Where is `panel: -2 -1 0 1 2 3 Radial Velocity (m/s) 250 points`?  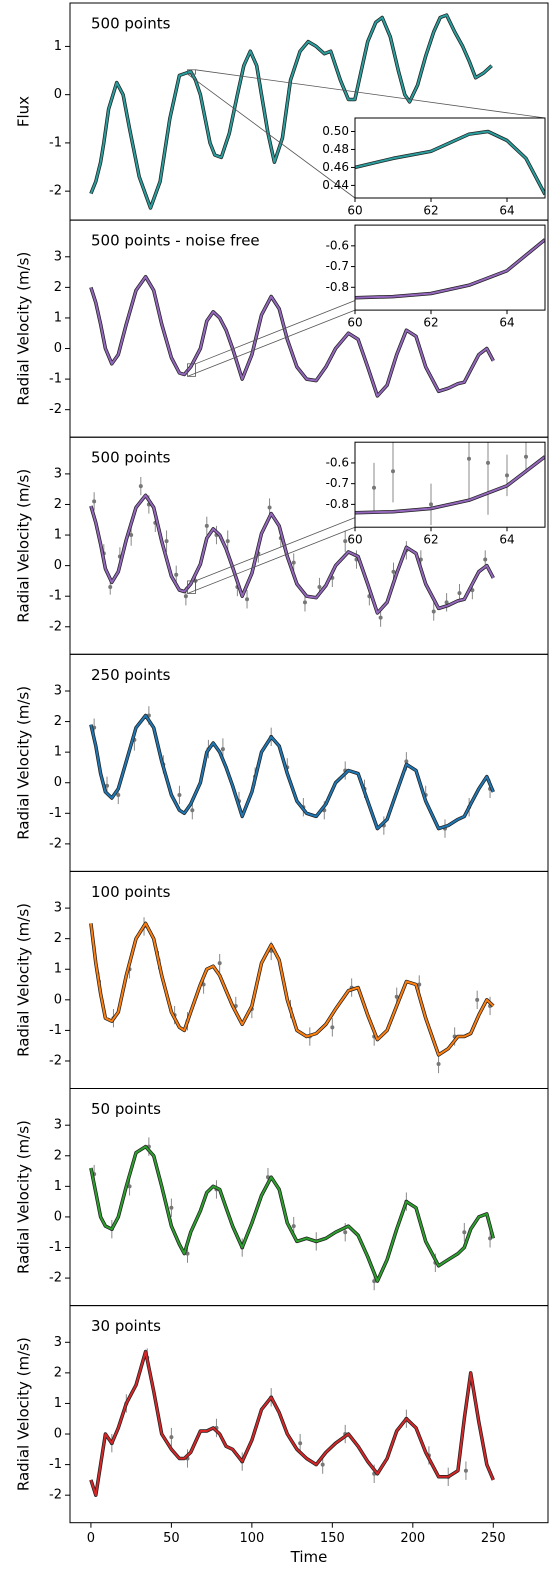
panel: -2 -1 0 1 2 3 Radial Velocity (m/s) 250 points is located at coordinates (282, 762).